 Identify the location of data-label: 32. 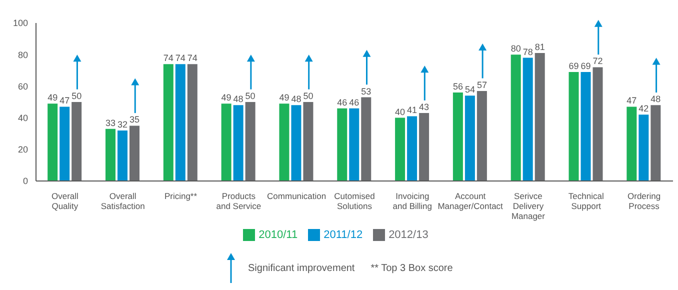
(122, 124).